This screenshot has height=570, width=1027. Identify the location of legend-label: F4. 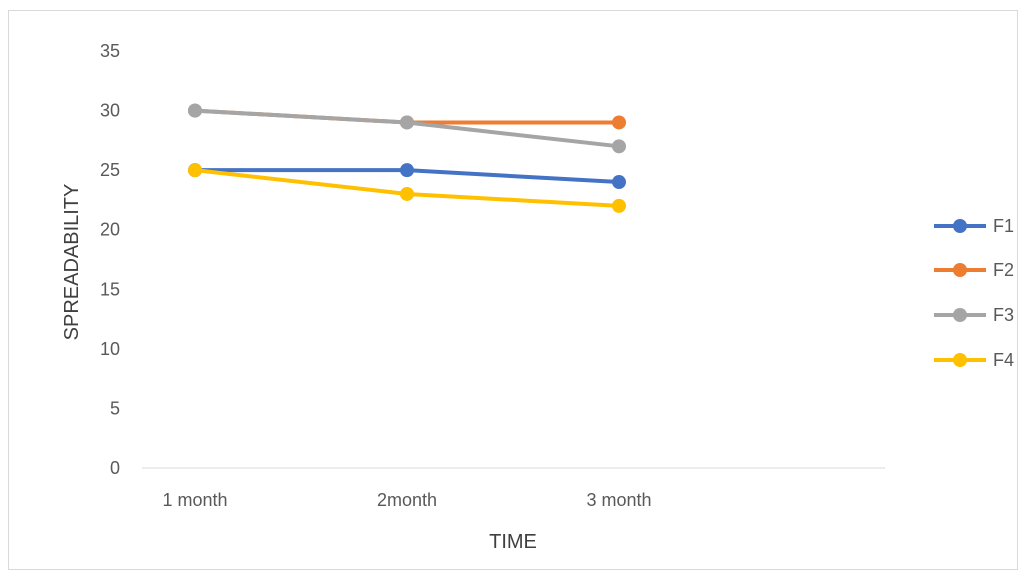
(1003, 360).